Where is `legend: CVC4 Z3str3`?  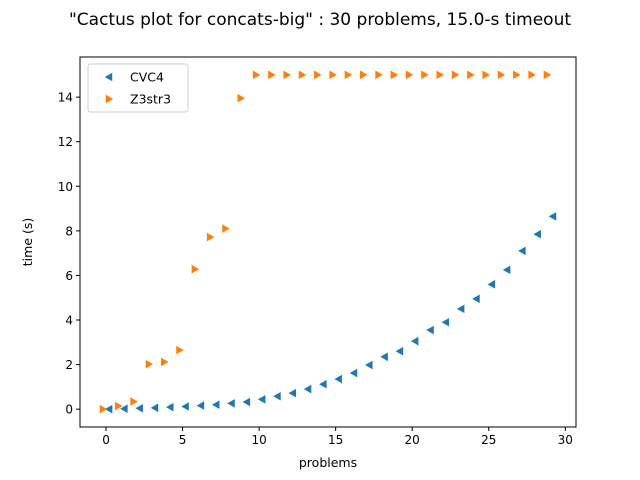 legend: CVC4 Z3str3 is located at coordinates (138, 88).